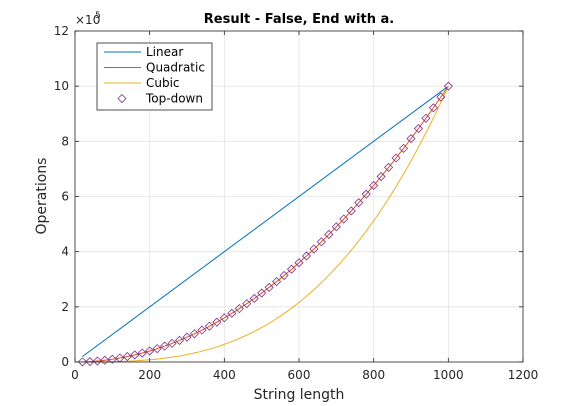 This screenshot has height=406, width=580. Describe the element at coordinates (65, 362) in the screenshot. I see `y-tick-label: 0` at that location.